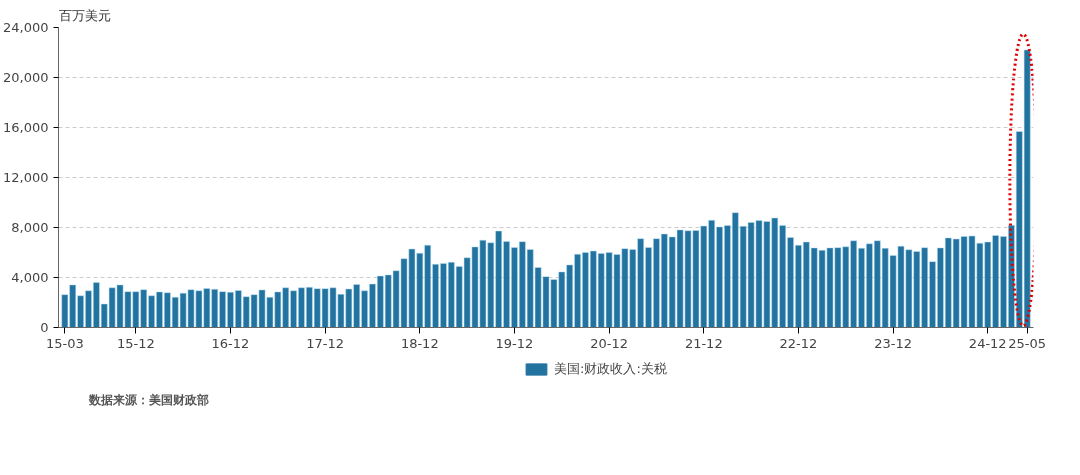 Image resolution: width=1080 pixels, height=475 pixels. What do you see at coordinates (64, 343) in the screenshot?
I see `x-tick-label: 15-03` at bounding box center [64, 343].